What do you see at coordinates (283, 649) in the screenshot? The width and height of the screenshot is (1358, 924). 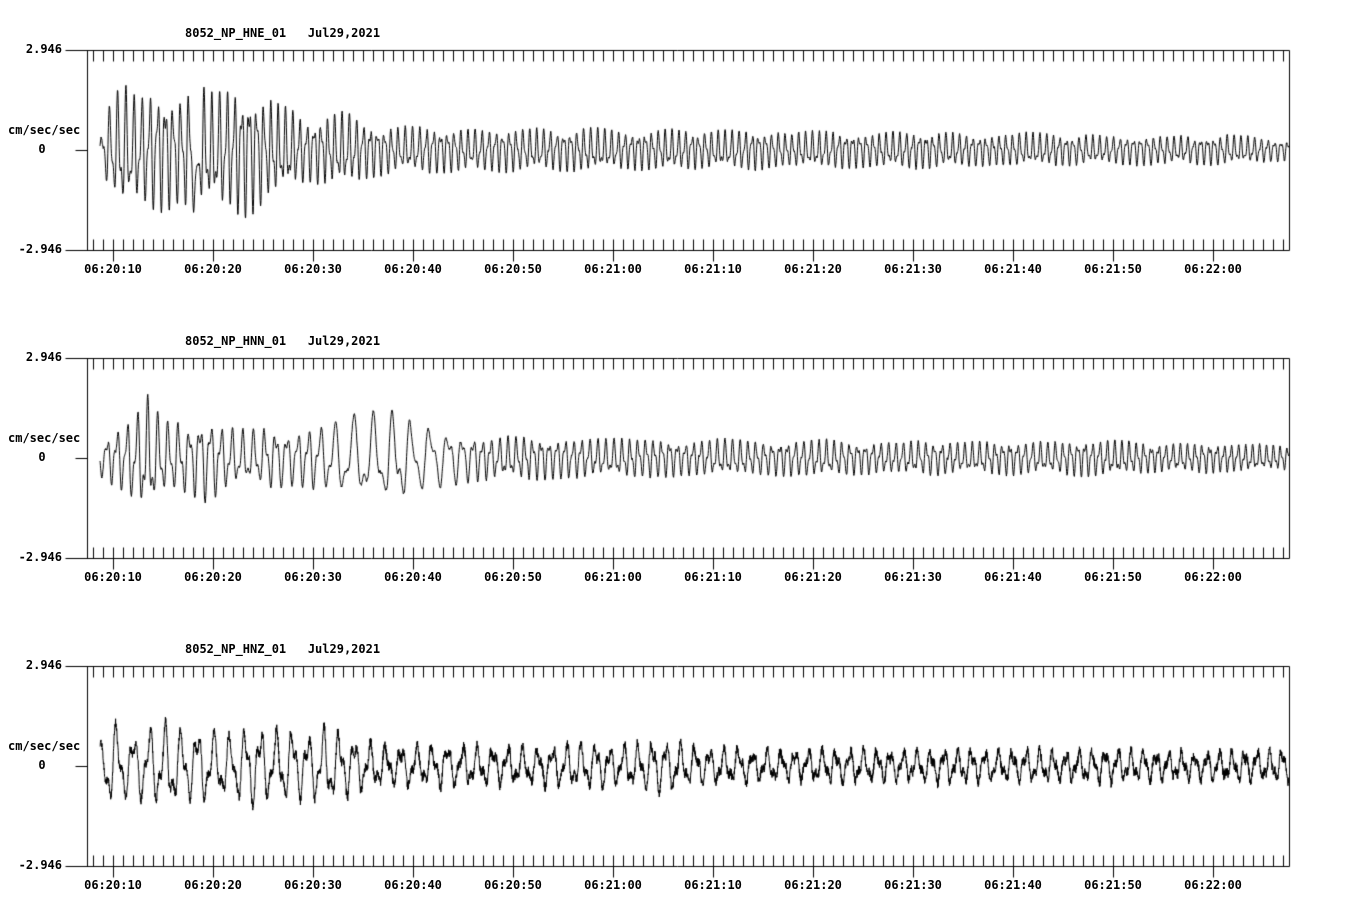 I see `panel-title: 8052_NP_HNZ_01 Jul29,2021` at bounding box center [283, 649].